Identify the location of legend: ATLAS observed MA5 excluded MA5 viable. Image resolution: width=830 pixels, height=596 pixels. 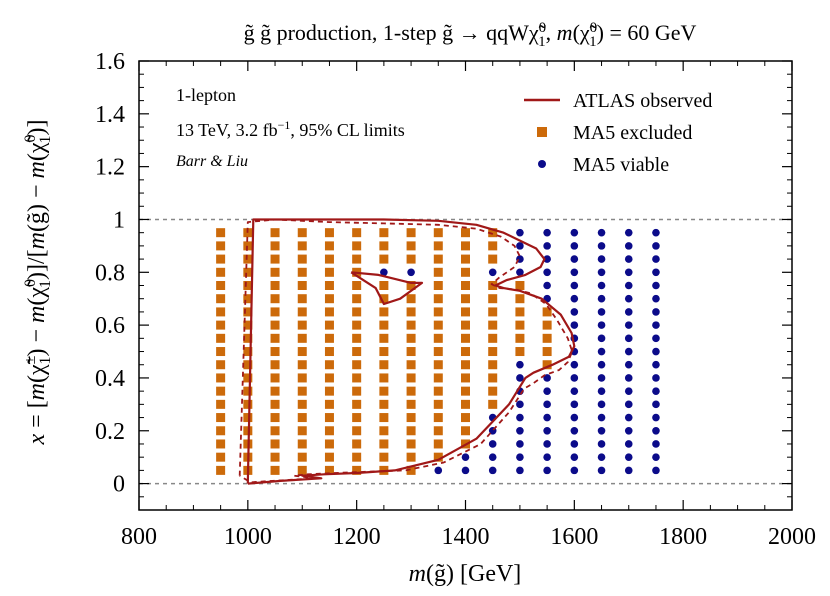
(618, 133).